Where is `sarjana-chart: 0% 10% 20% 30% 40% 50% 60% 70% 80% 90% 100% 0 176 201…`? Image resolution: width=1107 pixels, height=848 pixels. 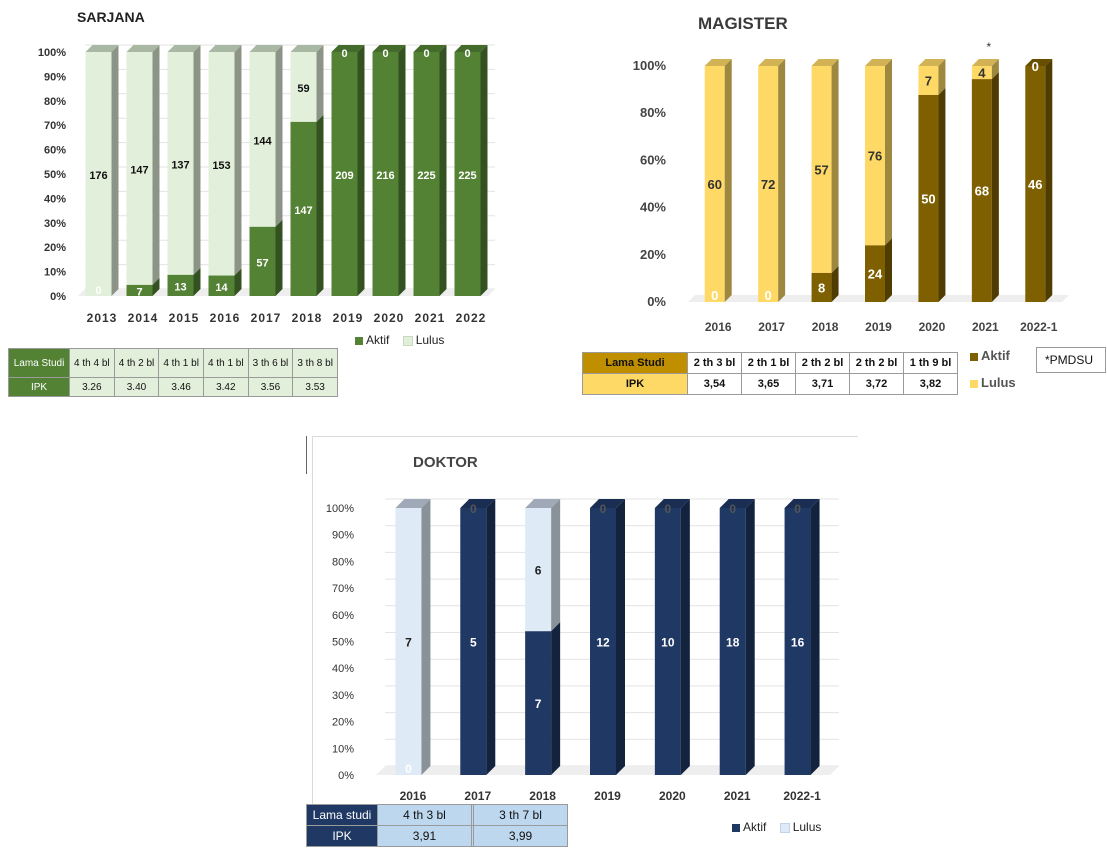 sarjana-chart: 0% 10% 20% 30% 40% 50% 60% 70% 80% 90% 100% 0 176 201… is located at coordinates (266, 184).